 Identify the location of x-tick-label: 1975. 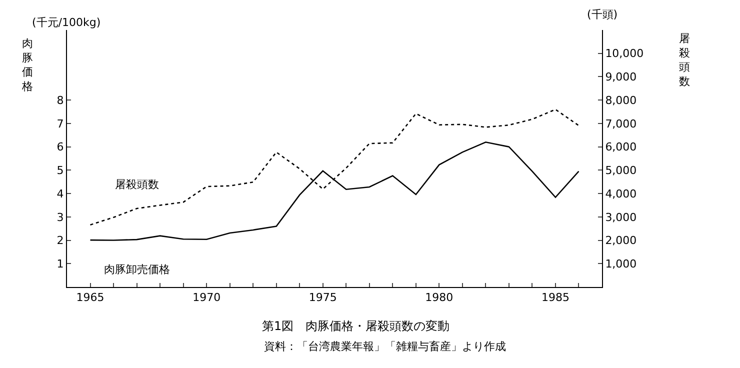
(322, 297).